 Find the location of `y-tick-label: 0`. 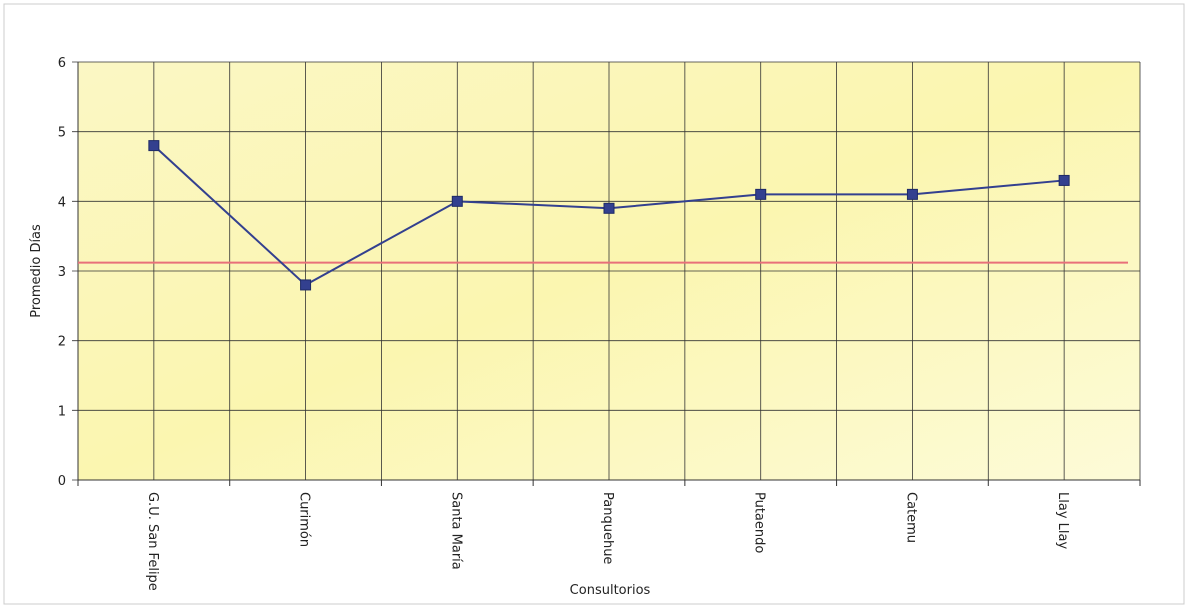

y-tick-label: 0 is located at coordinates (62, 481).